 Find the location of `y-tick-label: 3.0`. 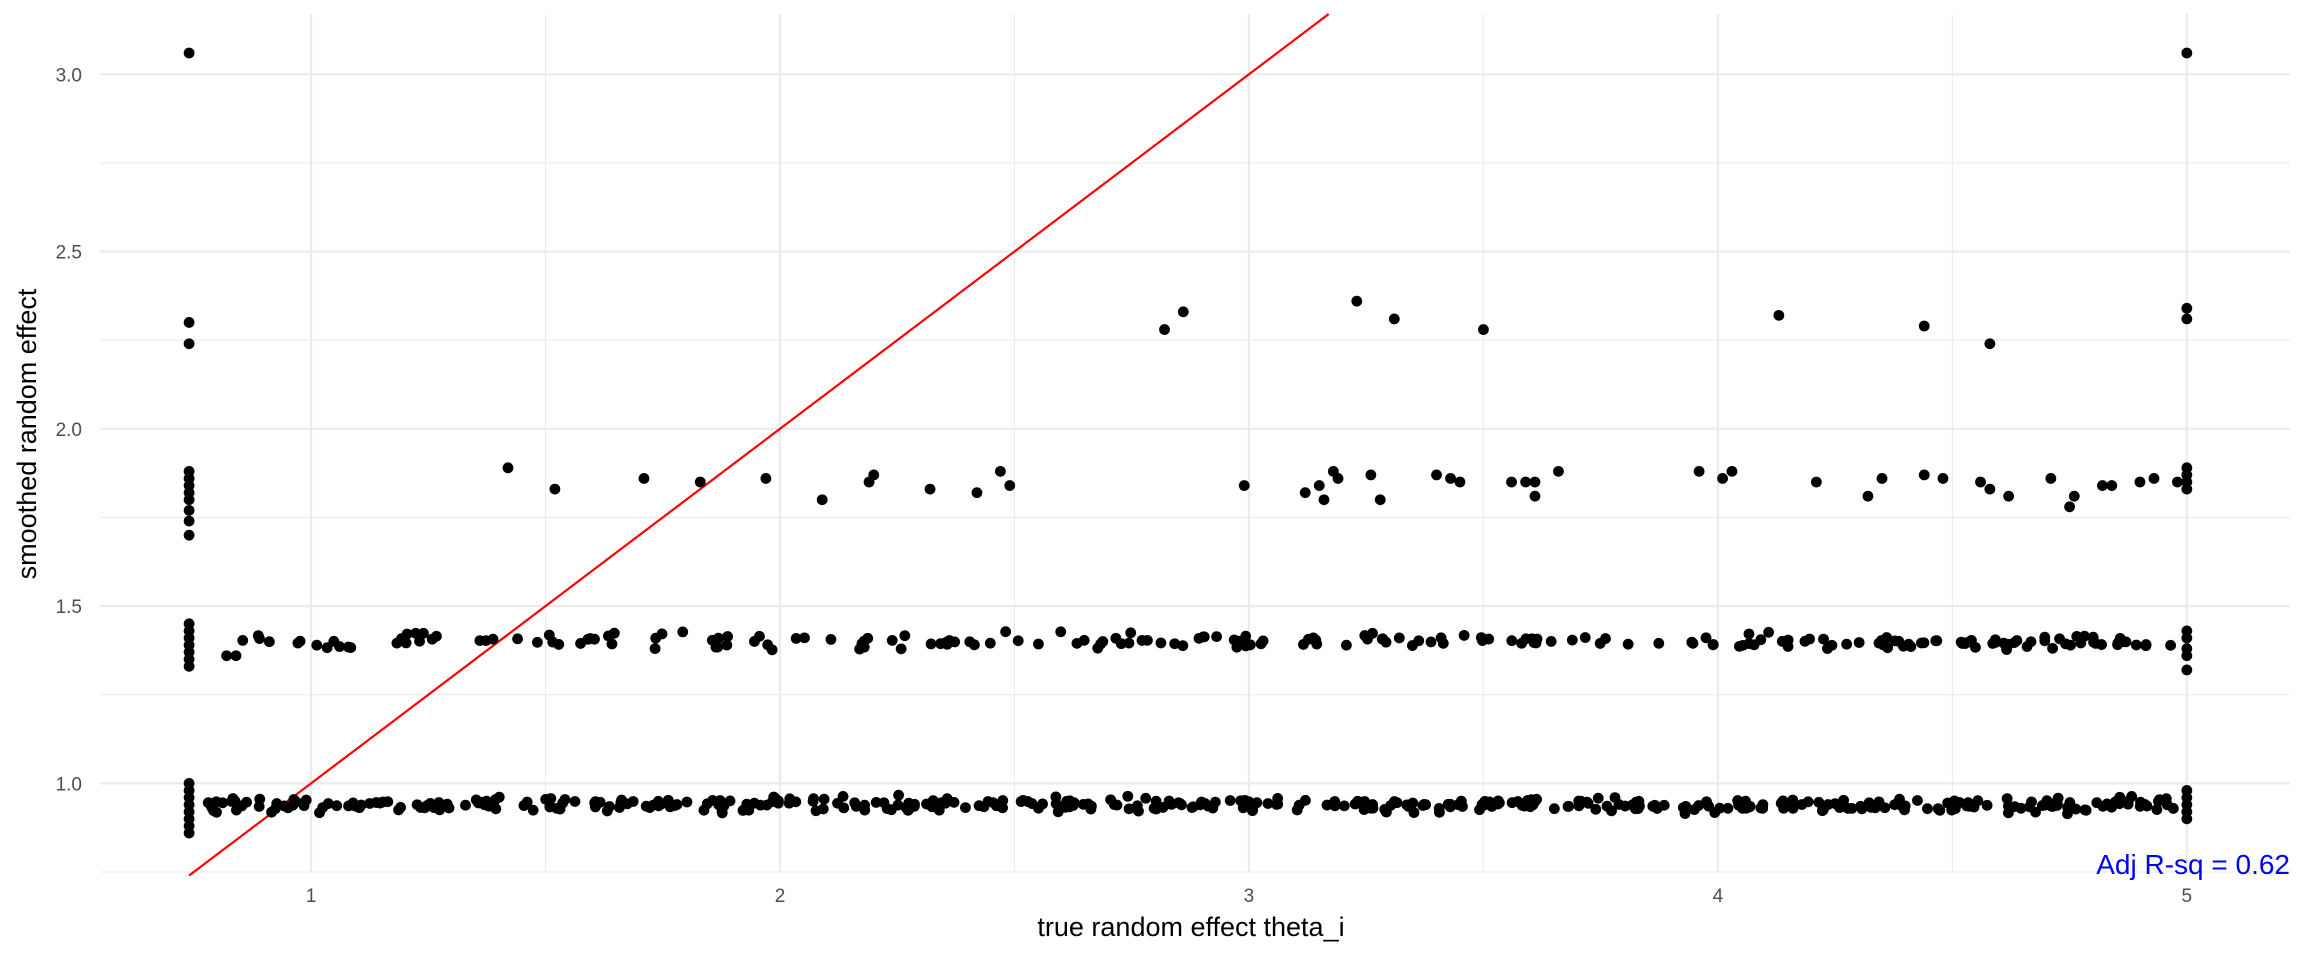

y-tick-label: 3.0 is located at coordinates (69, 75).